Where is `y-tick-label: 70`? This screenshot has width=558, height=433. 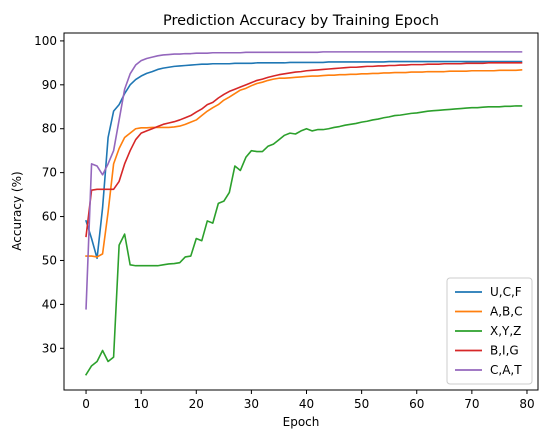
y-tick-label: 70 is located at coordinates (49, 173).